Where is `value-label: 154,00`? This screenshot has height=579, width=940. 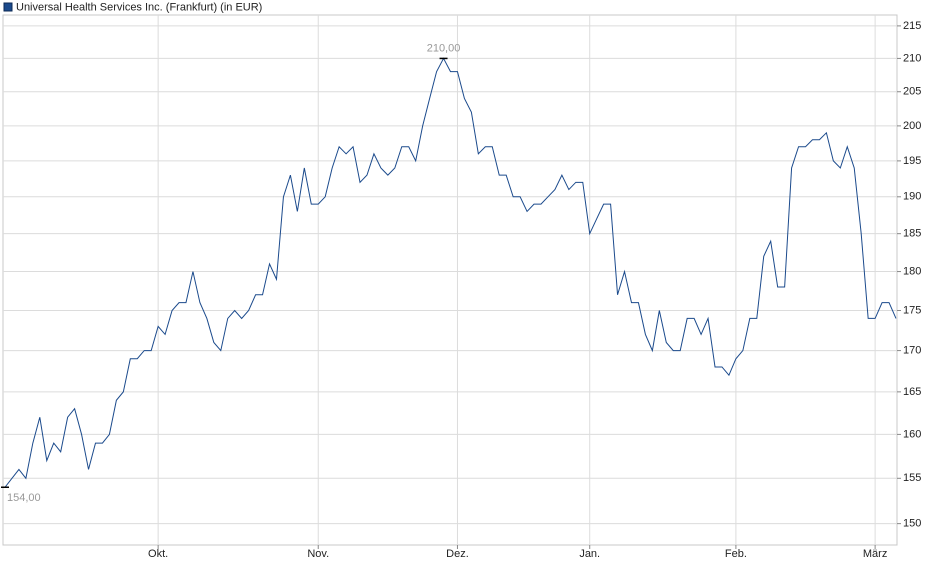
value-label: 154,00 is located at coordinates (24, 498).